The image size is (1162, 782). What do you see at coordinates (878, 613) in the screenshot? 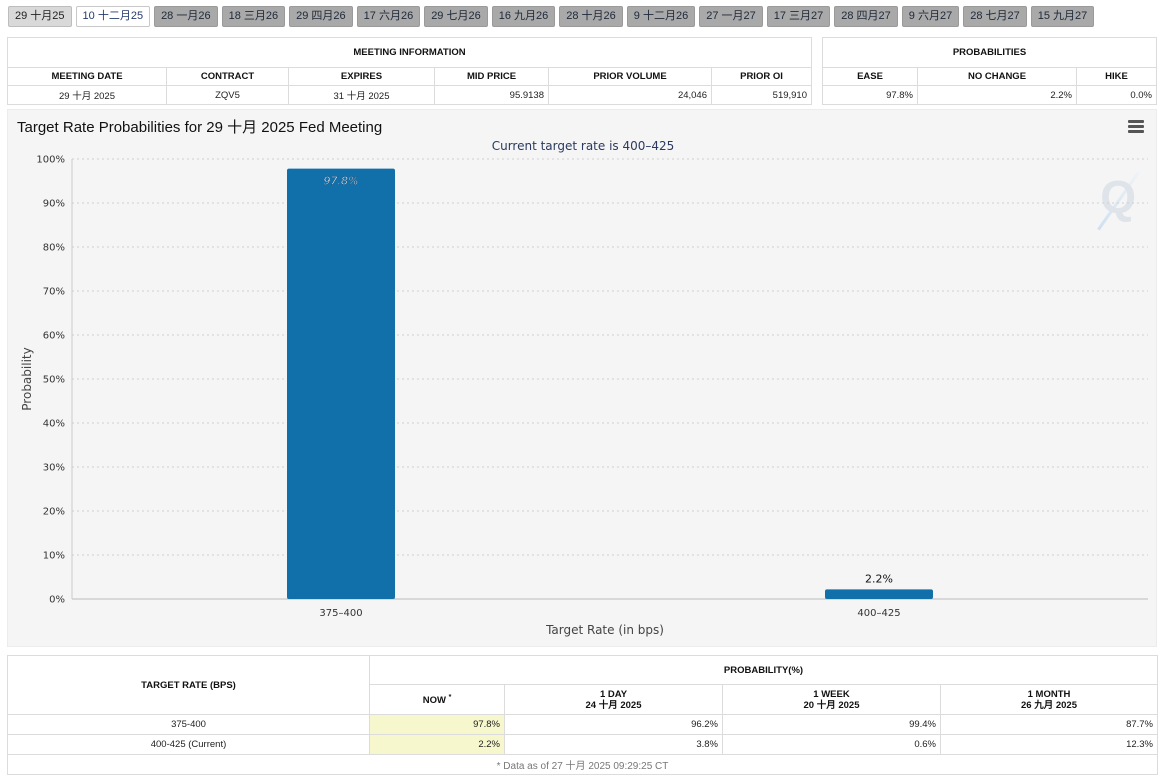
I see `x-tick-label: 400–425` at bounding box center [878, 613].